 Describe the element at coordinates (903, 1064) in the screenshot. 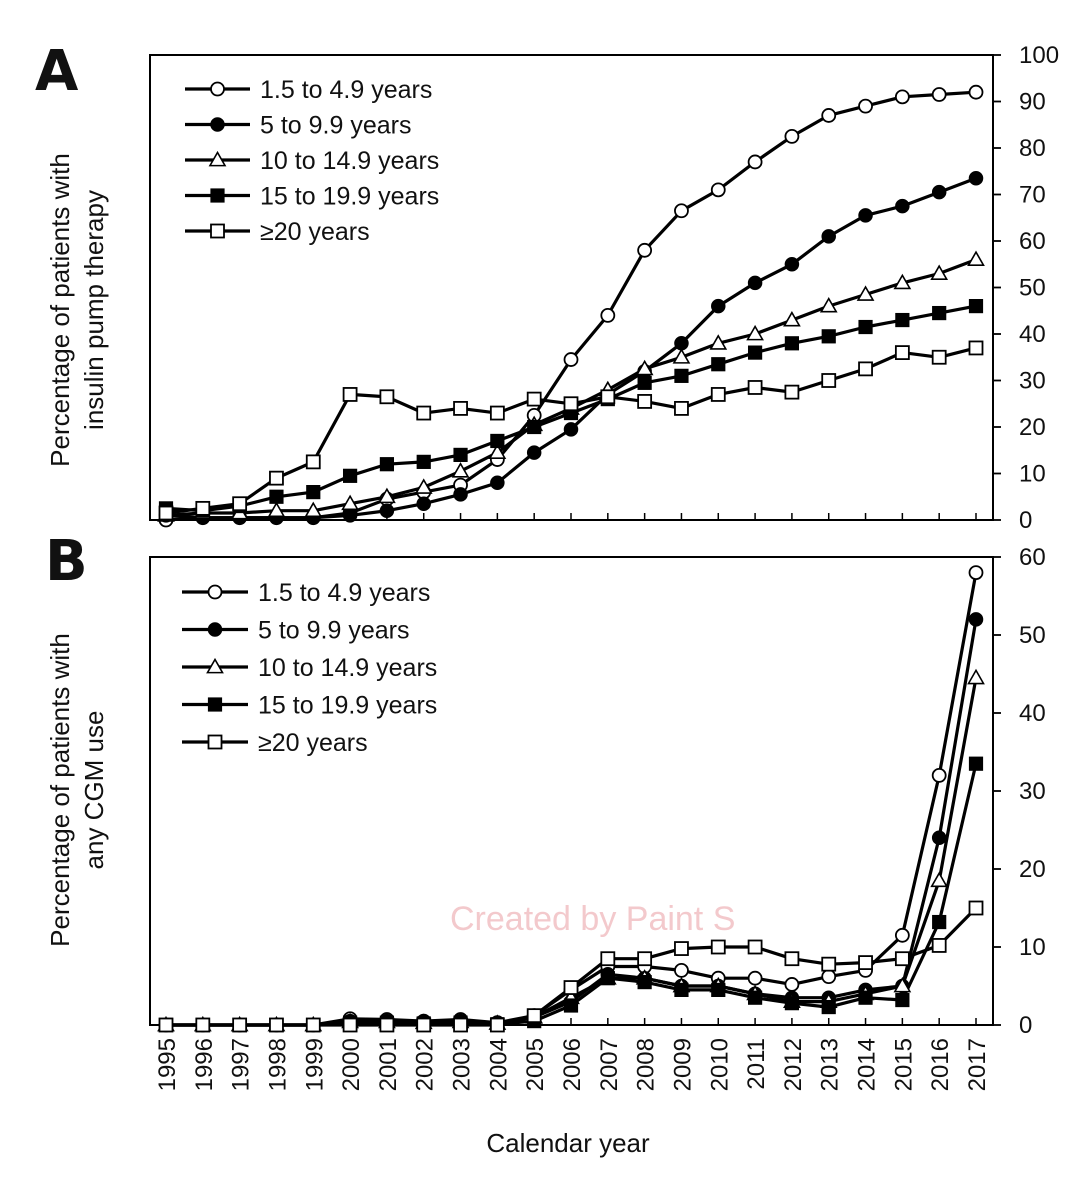

I see `x-tick-label: 2015` at that location.